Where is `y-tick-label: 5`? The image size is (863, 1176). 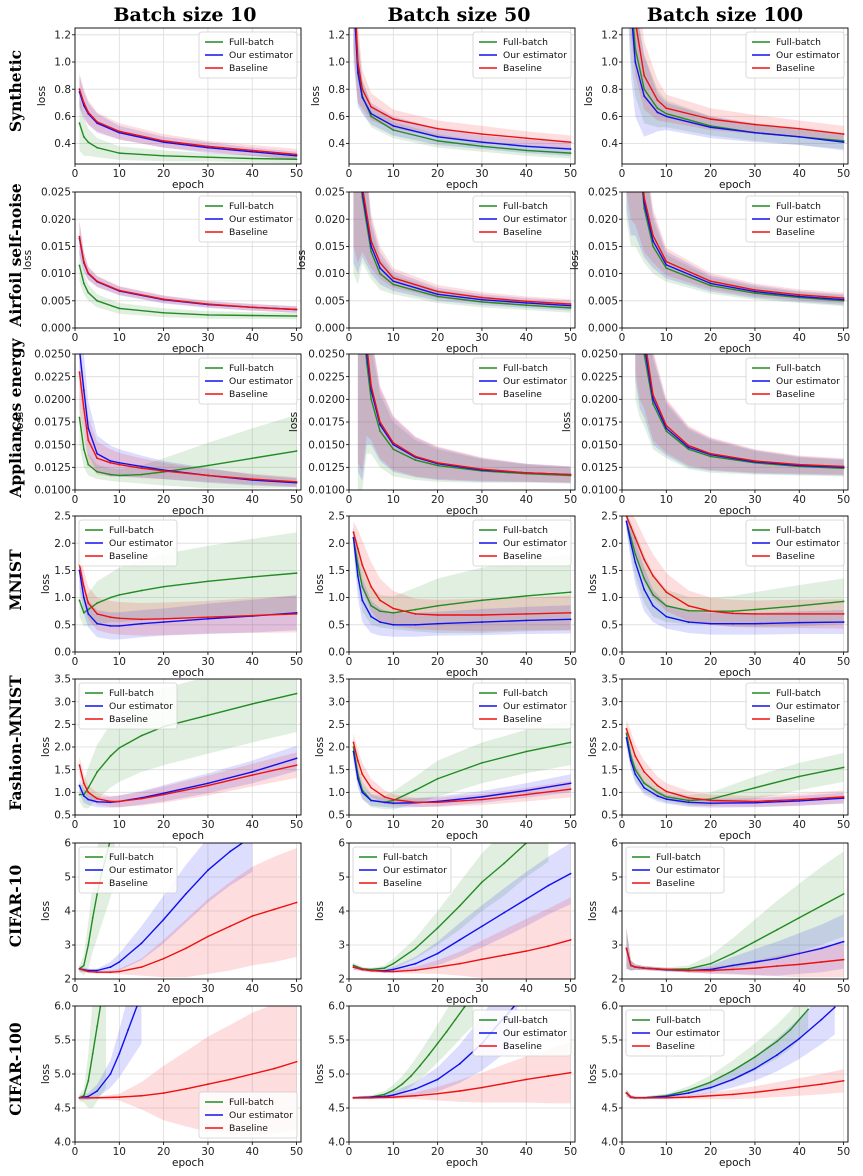
y-tick-label: 5 is located at coordinates (67, 878).